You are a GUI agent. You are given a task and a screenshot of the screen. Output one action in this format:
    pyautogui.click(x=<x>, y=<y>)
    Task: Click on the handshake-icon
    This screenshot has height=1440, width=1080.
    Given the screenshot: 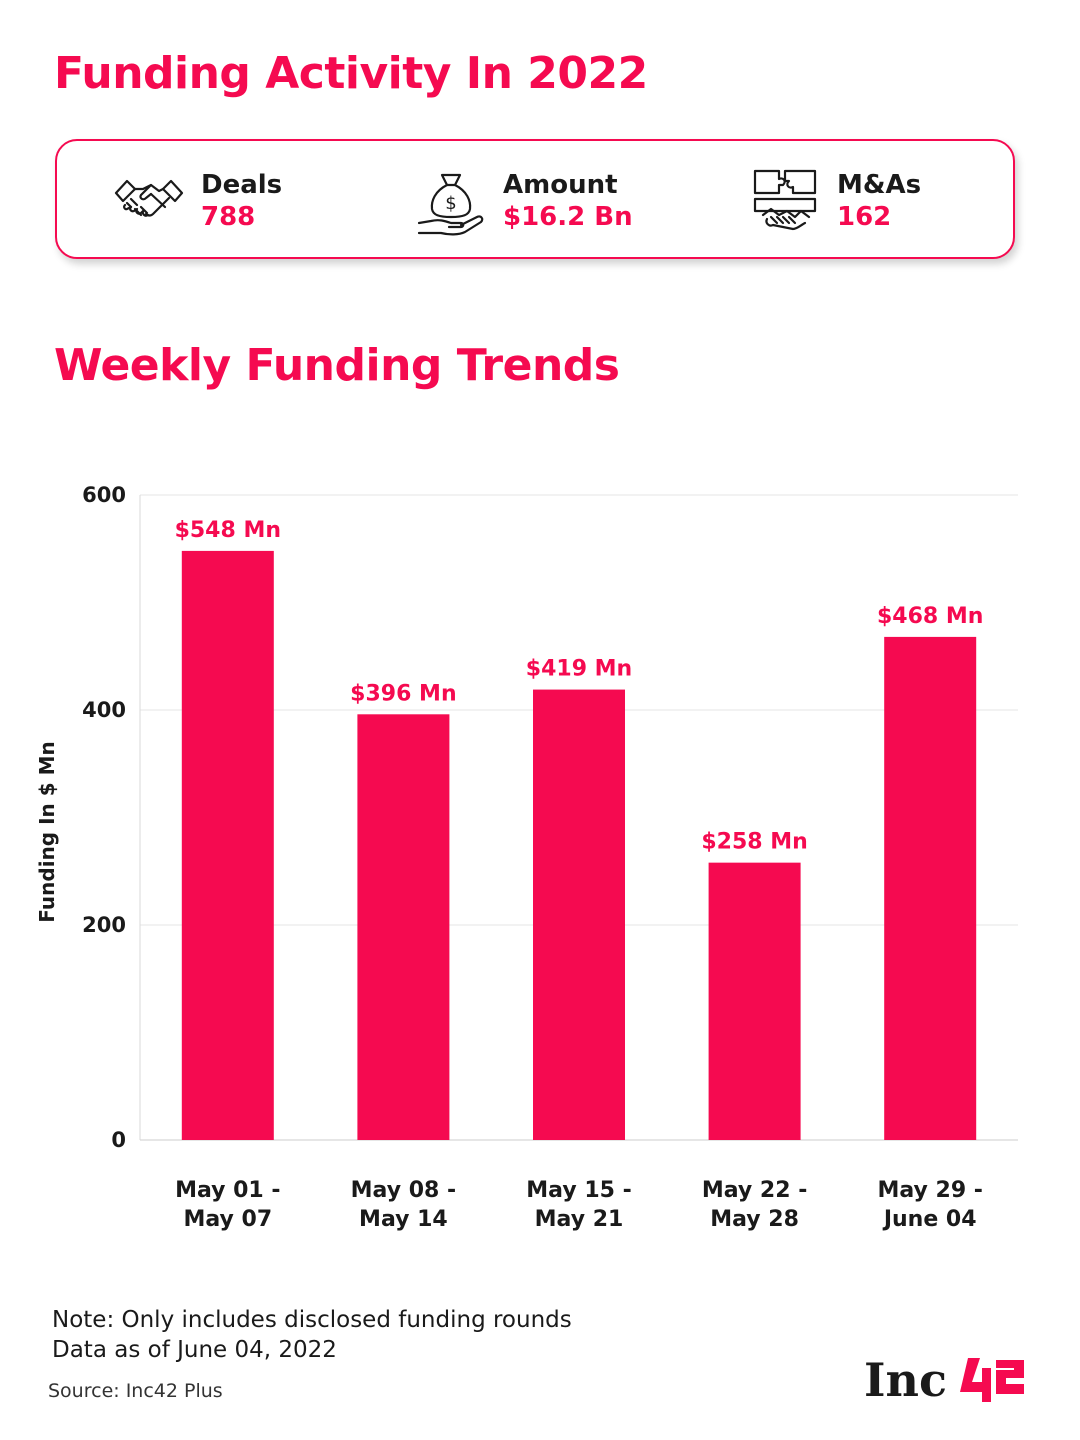 What is the action you would take?
    pyautogui.click(x=149, y=198)
    